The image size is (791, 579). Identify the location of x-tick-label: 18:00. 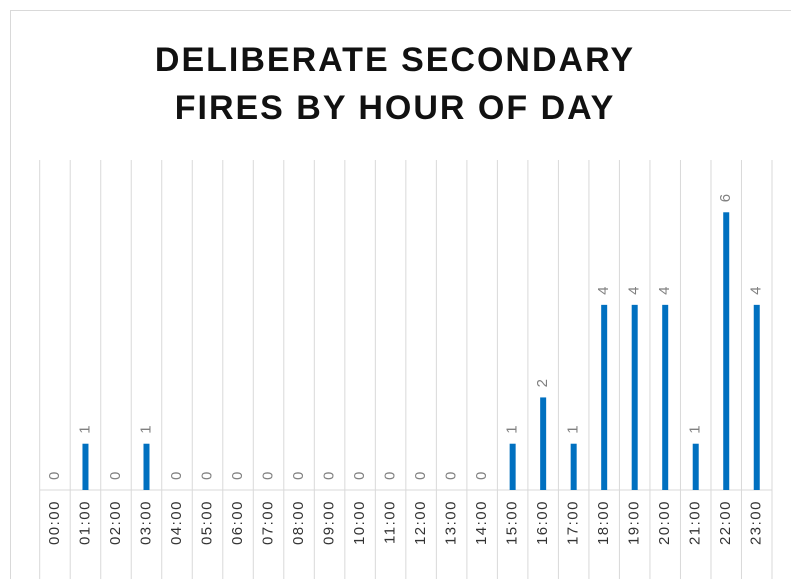
(603, 522).